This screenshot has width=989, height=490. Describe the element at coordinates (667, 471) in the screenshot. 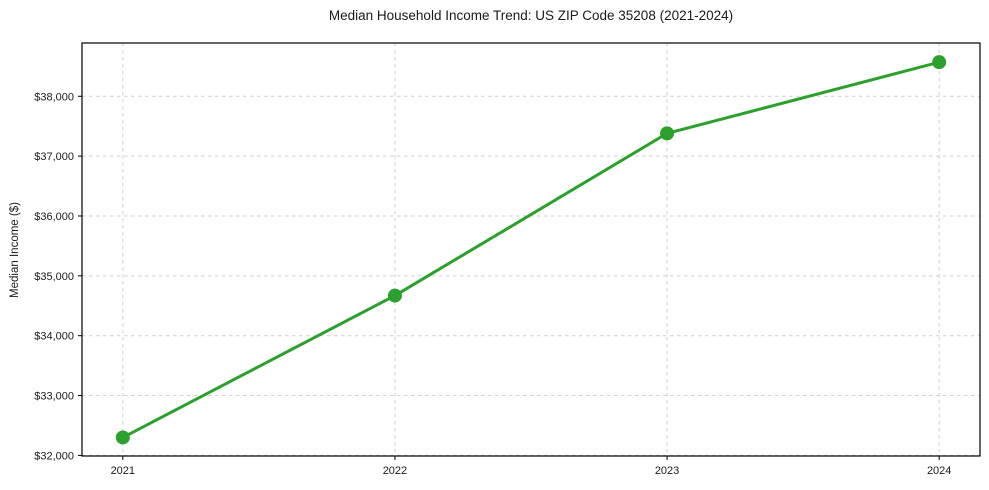

I see `x-tick-label: 2023` at that location.